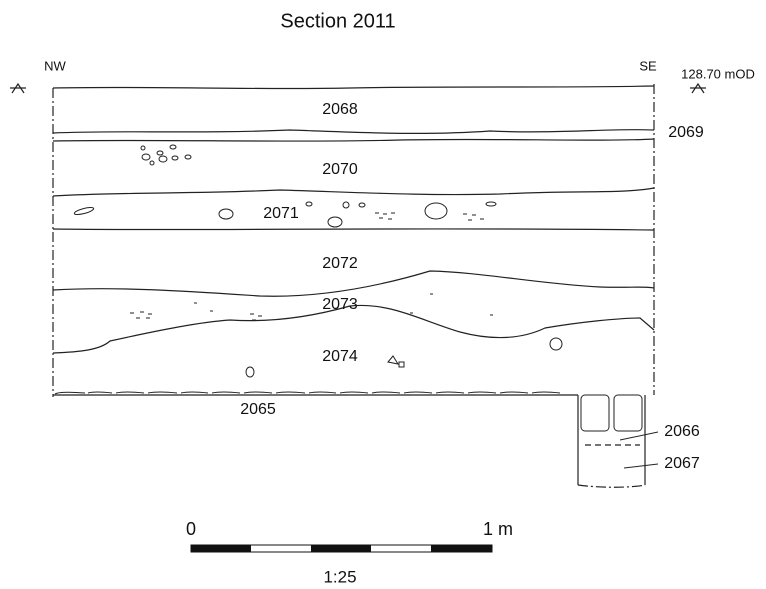 This screenshot has height=589, width=766. Describe the element at coordinates (718, 73) in the screenshot. I see `datum: 128.70 mOD` at that location.